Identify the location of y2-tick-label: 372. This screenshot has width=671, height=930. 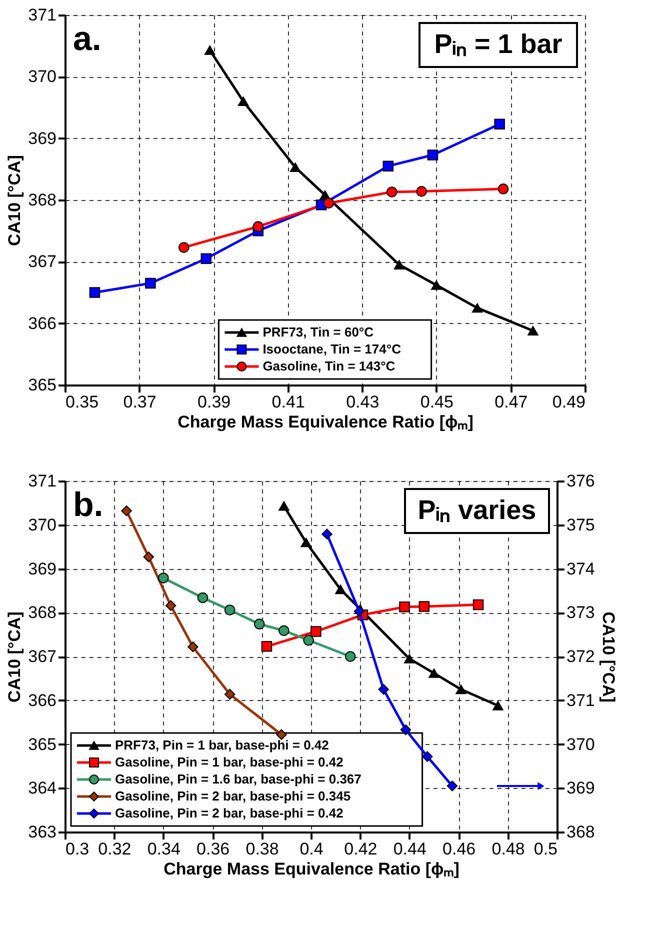
(580, 656).